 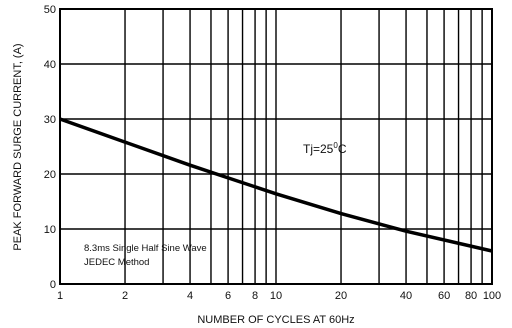 What do you see at coordinates (145, 248) in the screenshot?
I see `wave-annotation-line-1: 8.3ms Single Half Sine Wave` at bounding box center [145, 248].